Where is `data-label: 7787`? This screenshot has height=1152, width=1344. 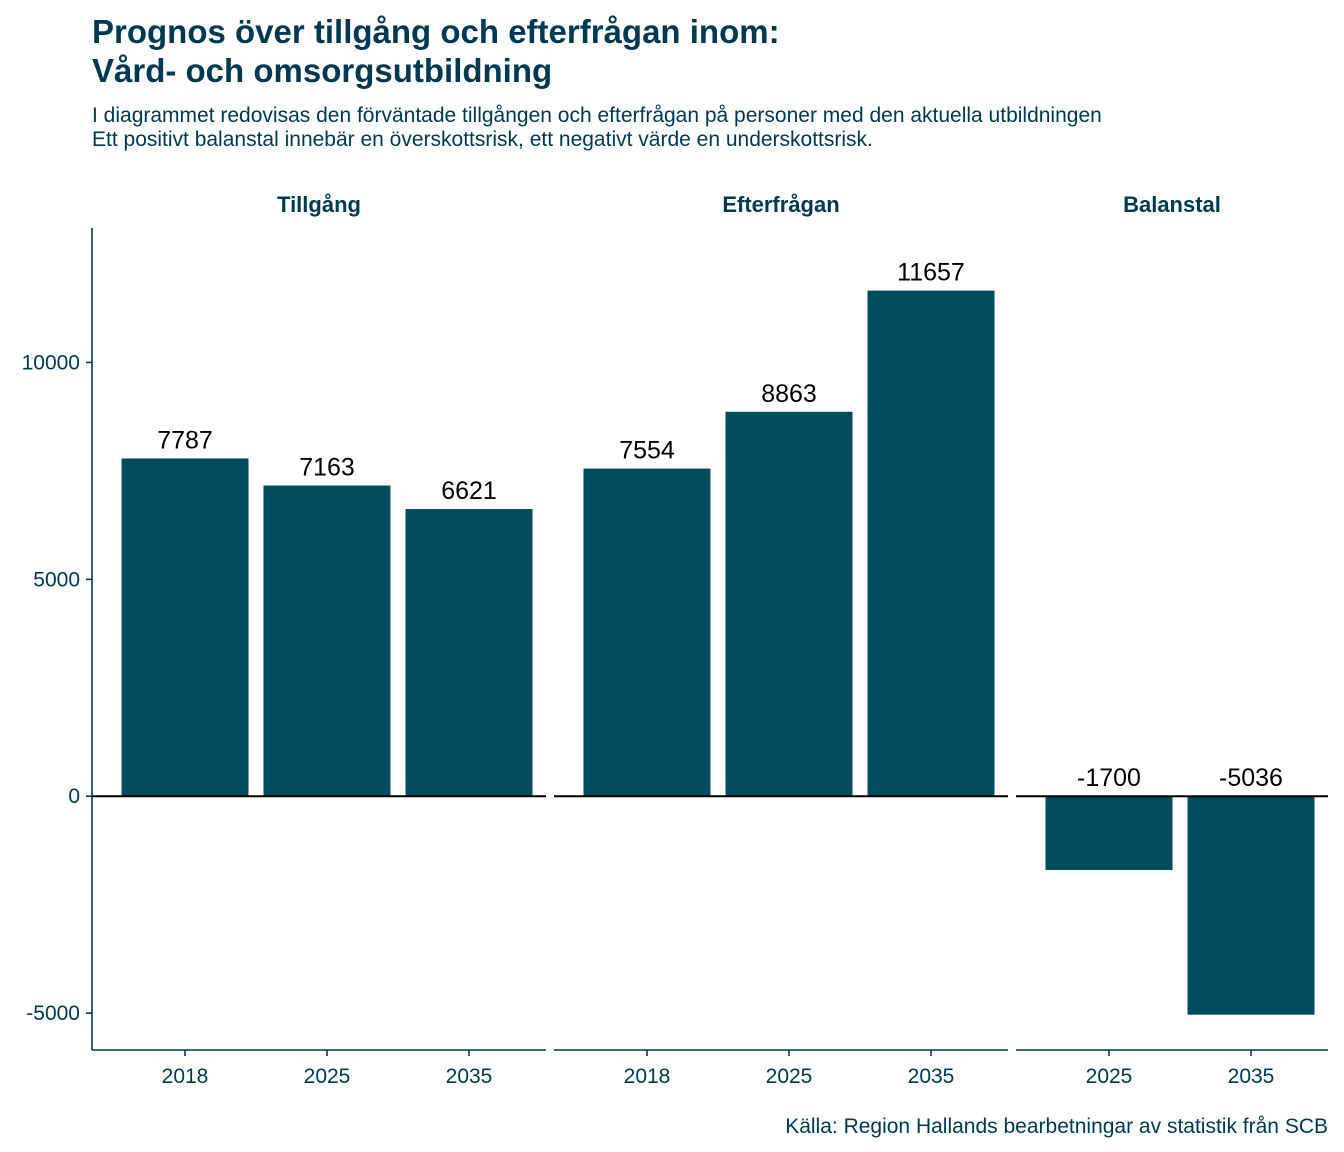
data-label: 7787 is located at coordinates (185, 440).